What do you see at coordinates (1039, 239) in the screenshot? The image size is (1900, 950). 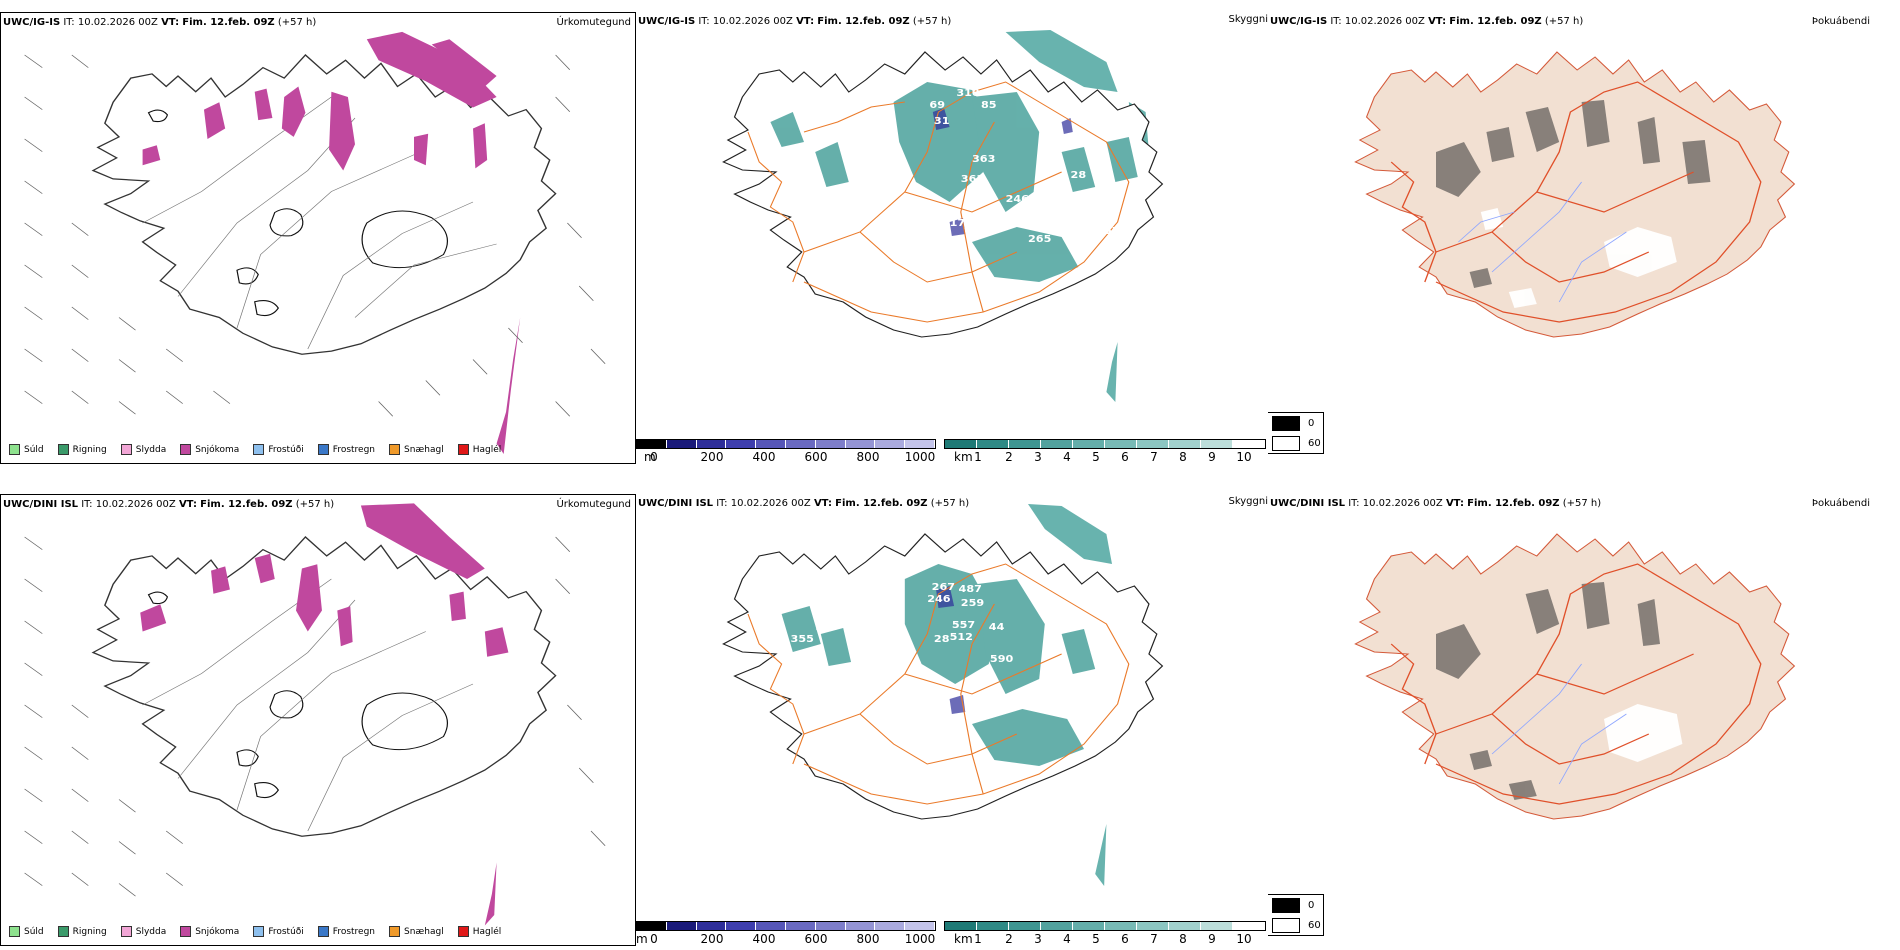 I see `svg-text: 265` at bounding box center [1039, 239].